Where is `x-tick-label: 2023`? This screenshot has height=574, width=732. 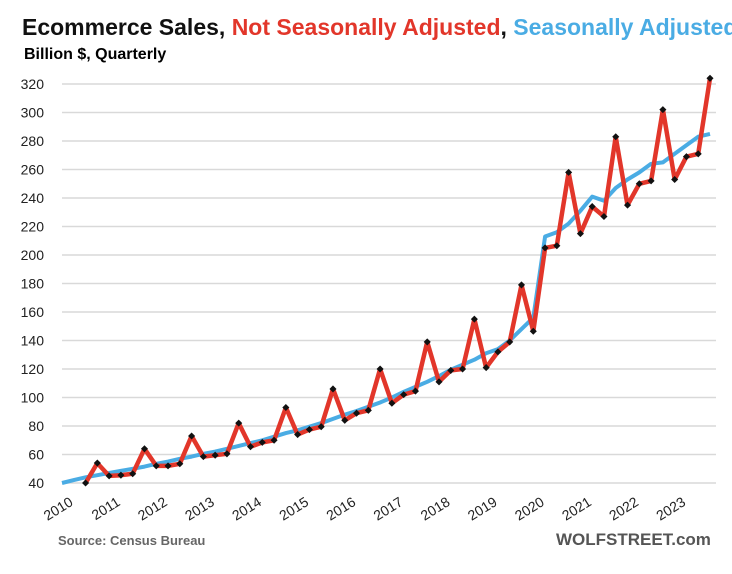
x-tick-label: 2023 is located at coordinates (670, 508).